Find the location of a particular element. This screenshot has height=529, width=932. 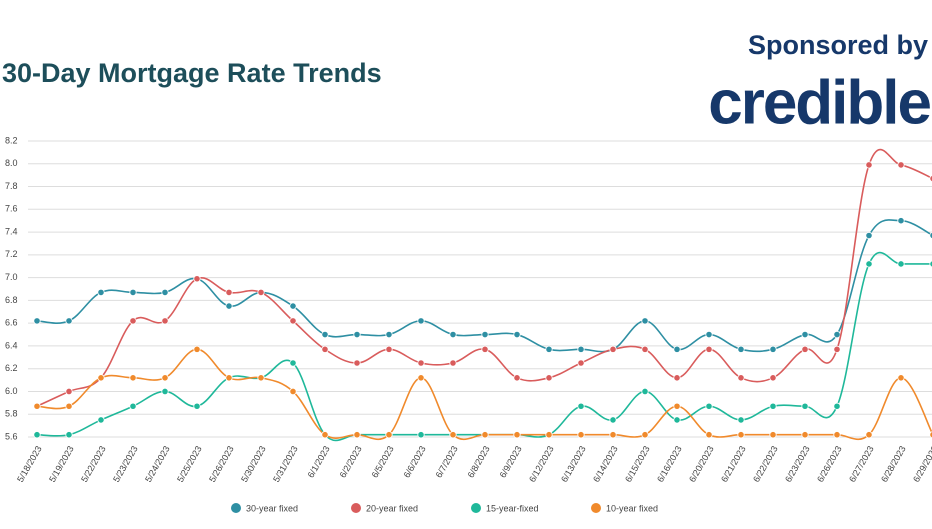

x-tick-label: 6/20/2023 is located at coordinates (701, 464).